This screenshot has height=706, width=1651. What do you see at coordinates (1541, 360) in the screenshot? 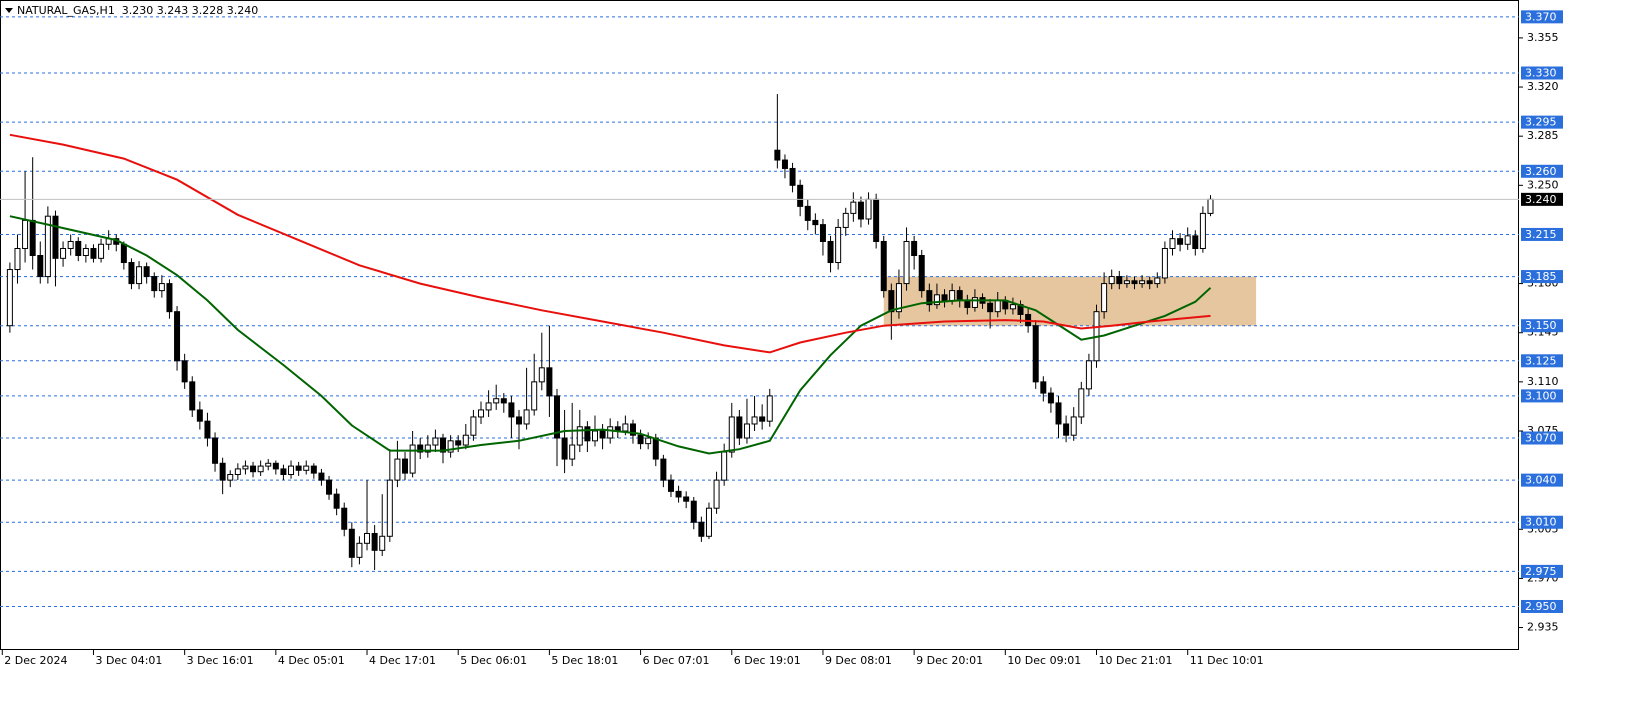
I see `level-label: 3.125` at bounding box center [1541, 360].